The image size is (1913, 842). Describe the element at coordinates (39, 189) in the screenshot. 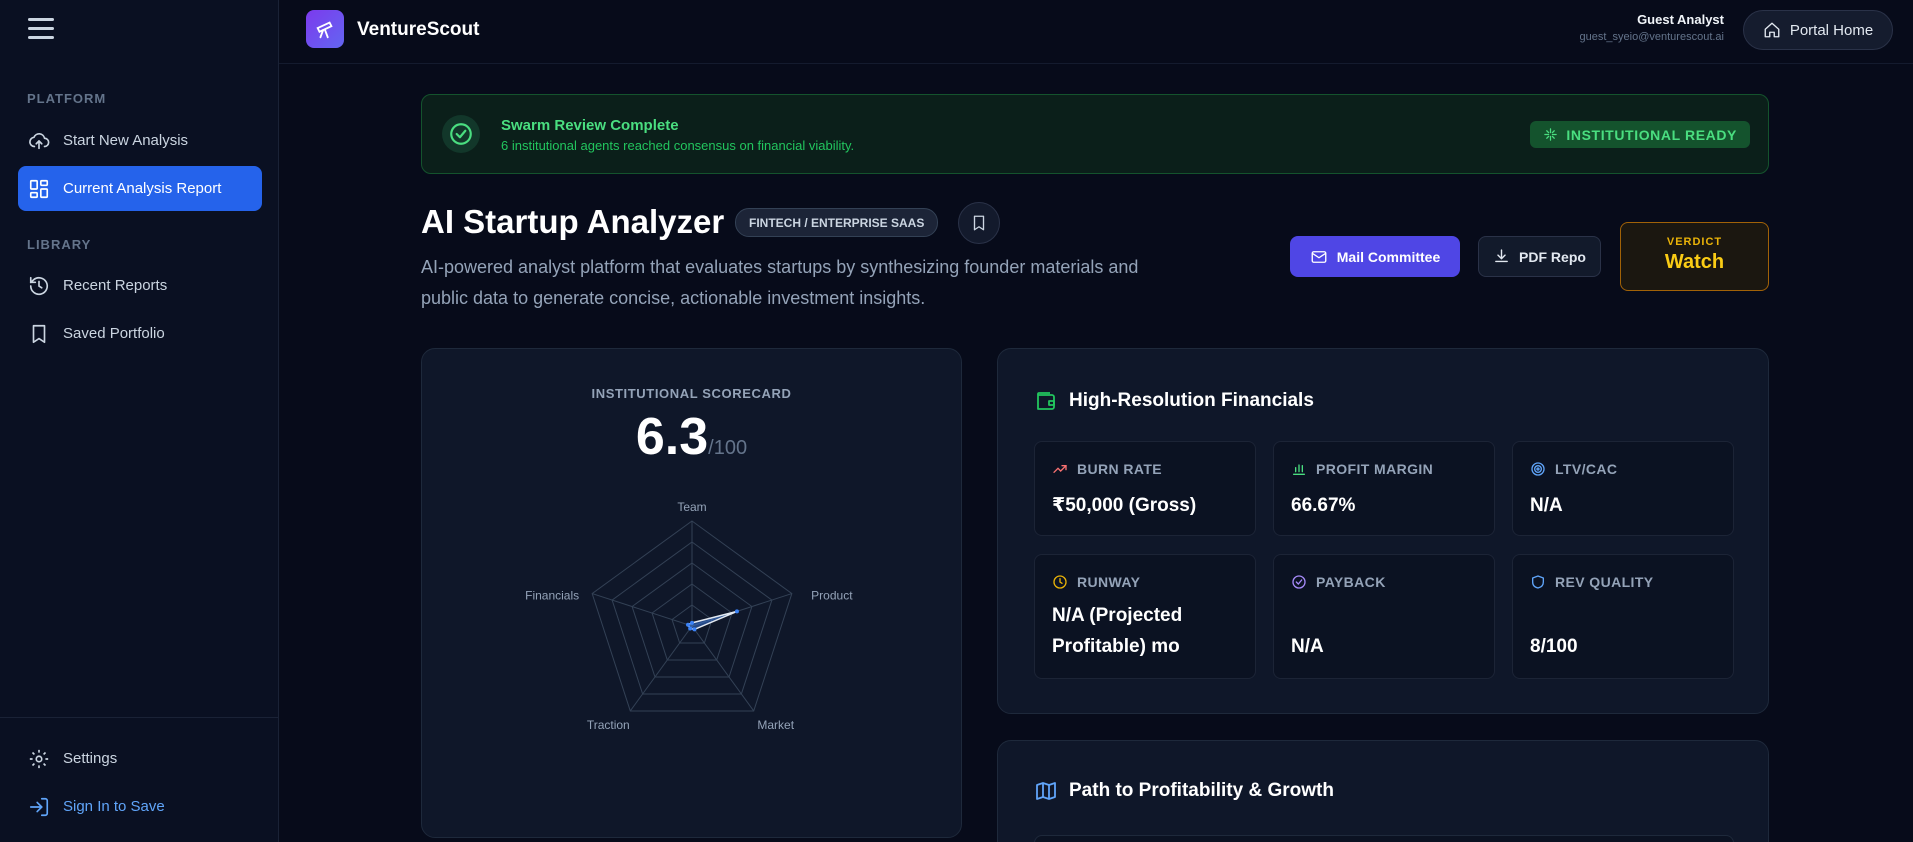

I see `dashboard-icon` at that location.